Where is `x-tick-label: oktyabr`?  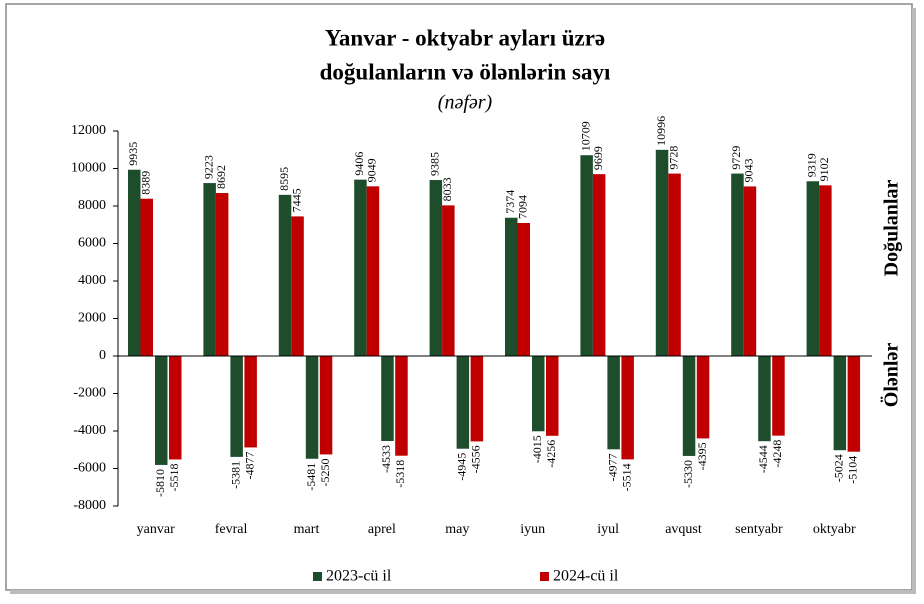 x-tick-label: oktyabr is located at coordinates (834, 529).